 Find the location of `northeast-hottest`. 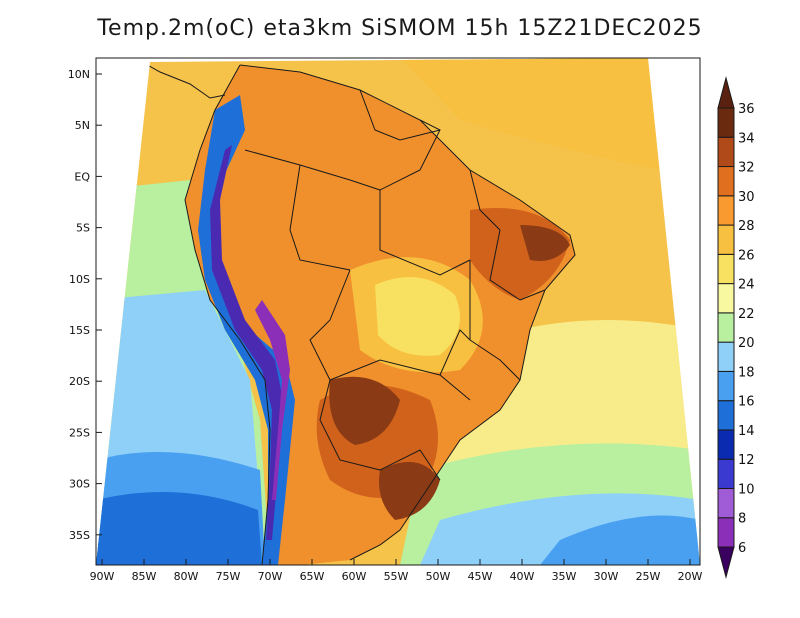

northeast-hottest is located at coordinates (545, 243).